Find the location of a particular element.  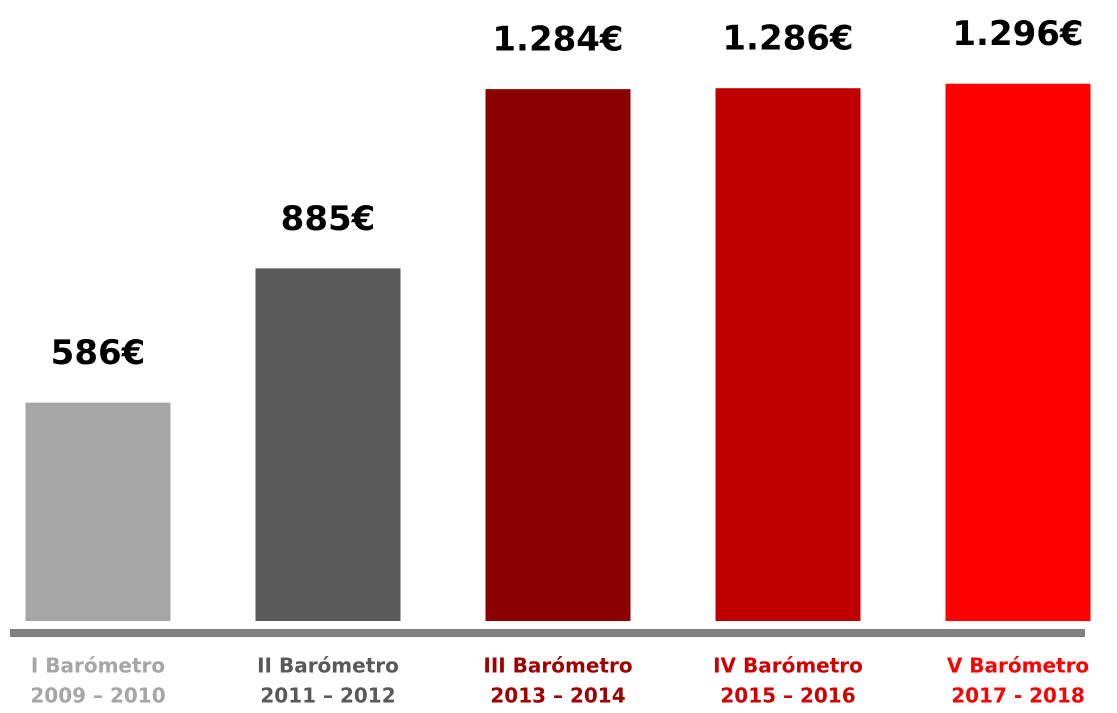

x-tick-label: II Barómetro is located at coordinates (328, 666).